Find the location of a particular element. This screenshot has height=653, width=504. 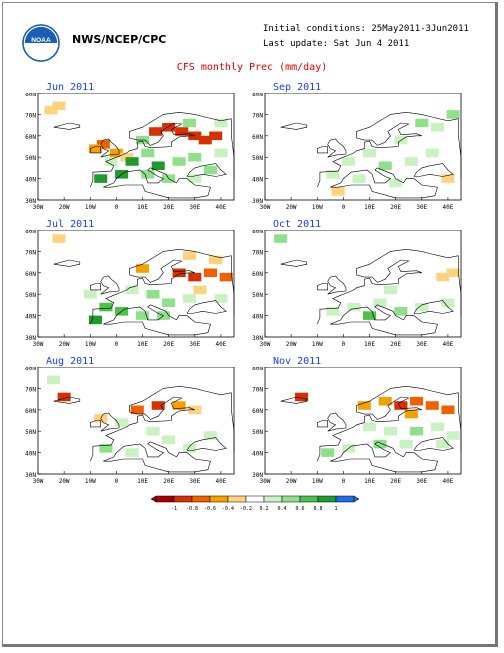

panel-title: Jul 2011 is located at coordinates (70, 224).